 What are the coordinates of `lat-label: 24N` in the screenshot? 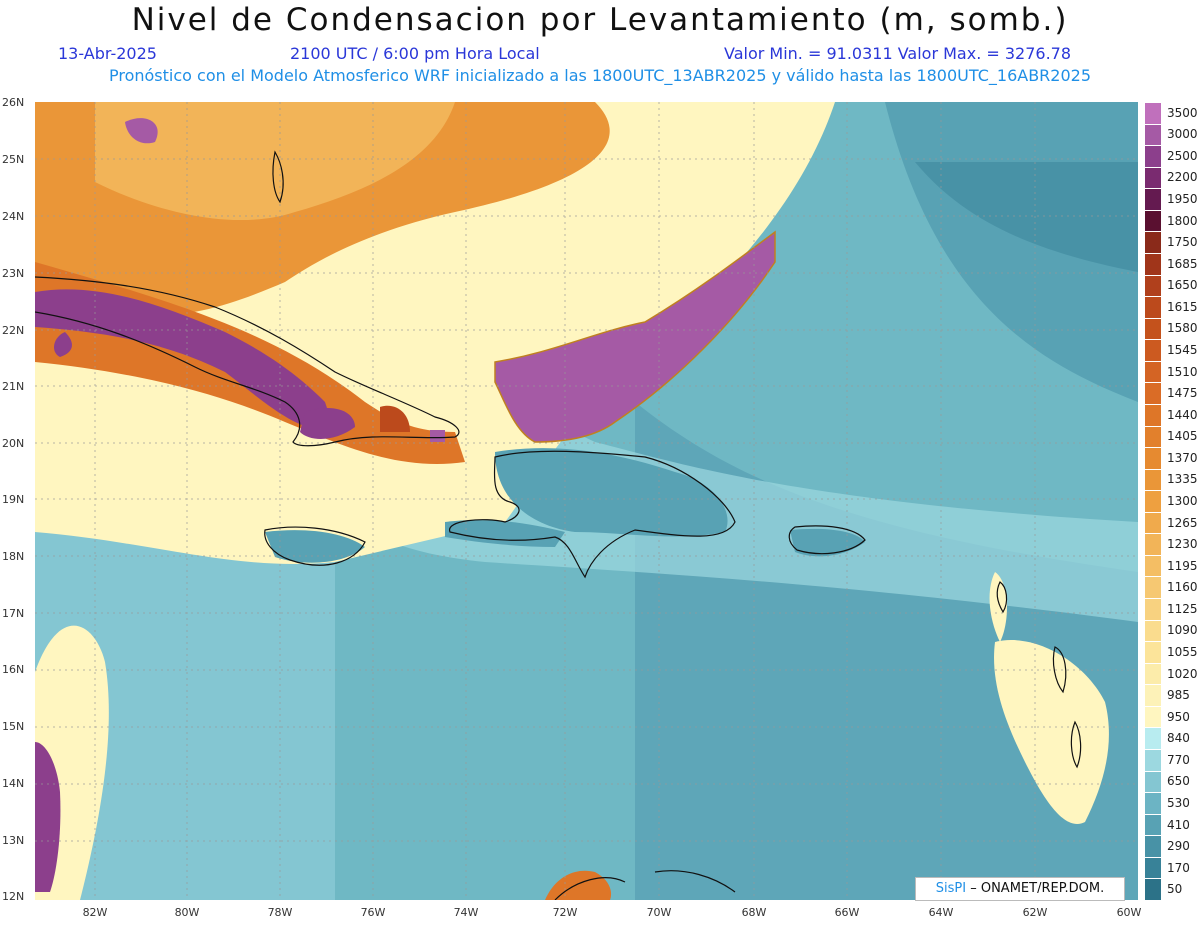 It's located at (13, 216).